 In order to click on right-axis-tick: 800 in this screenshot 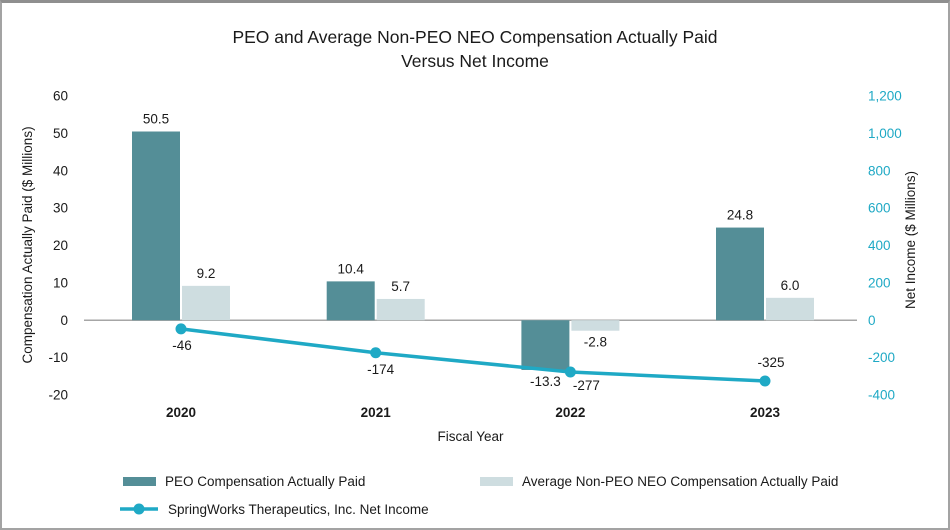, I will do `click(879, 170)`.